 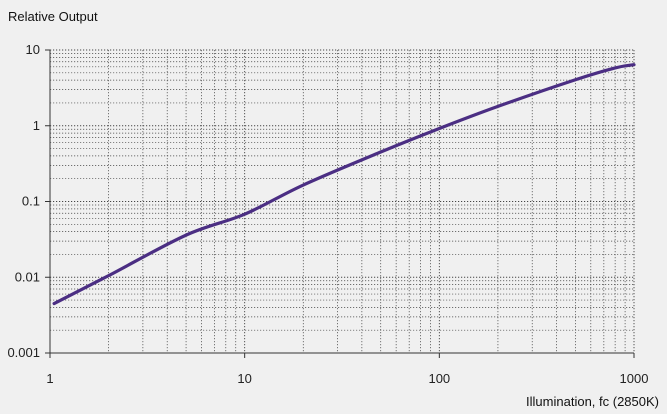 I want to click on y-tick-label: 1, so click(x=36, y=125).